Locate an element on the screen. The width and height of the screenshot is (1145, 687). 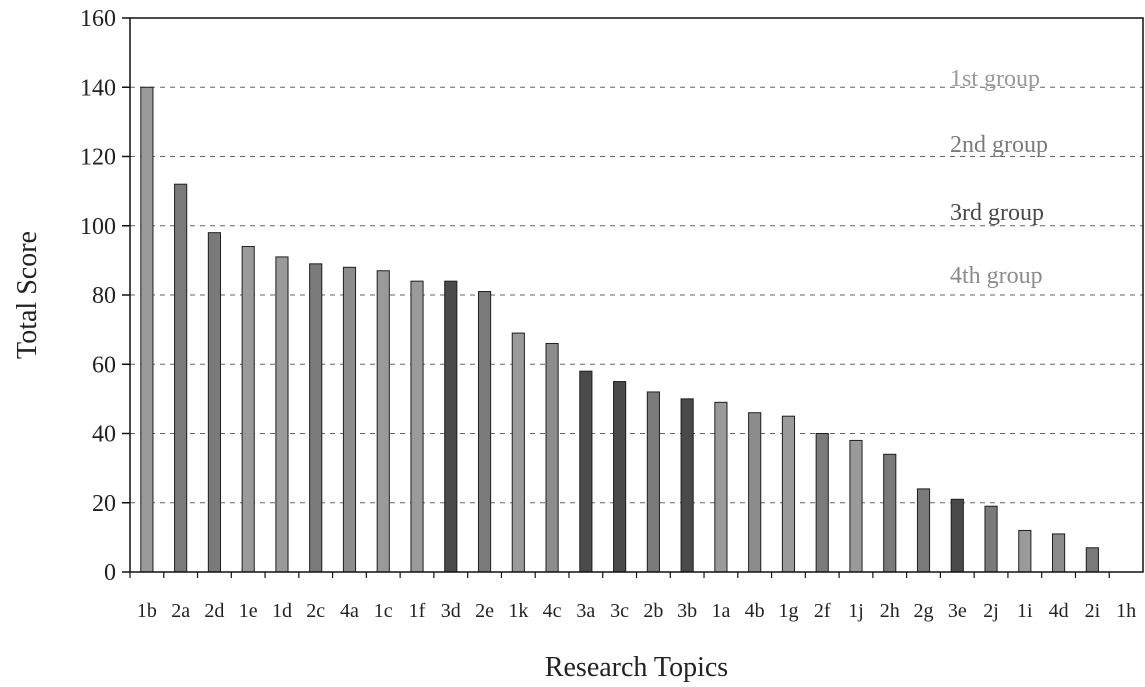
y-tick-label: 120 is located at coordinates (98, 158).